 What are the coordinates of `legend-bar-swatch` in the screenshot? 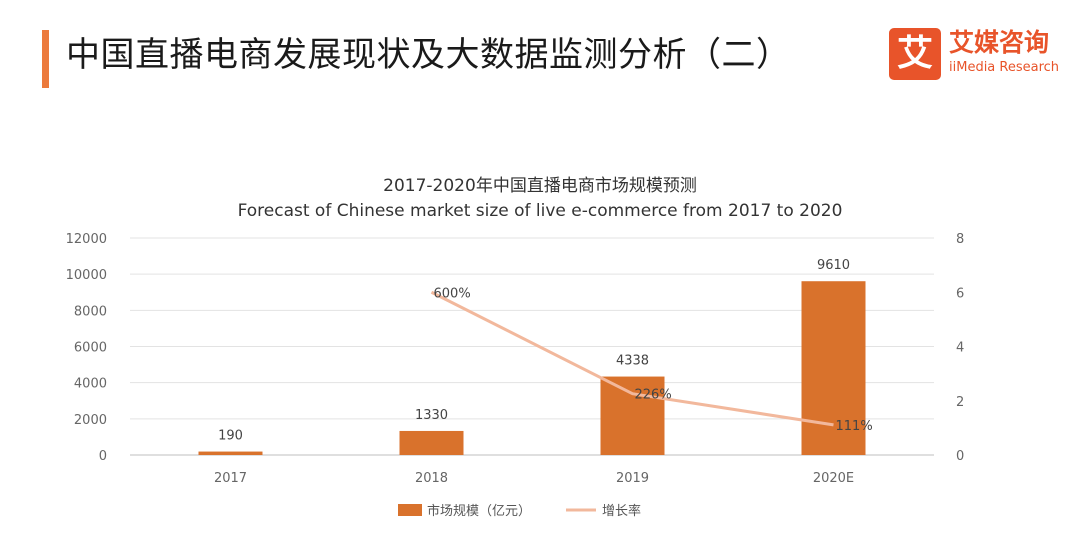 It's located at (410, 510).